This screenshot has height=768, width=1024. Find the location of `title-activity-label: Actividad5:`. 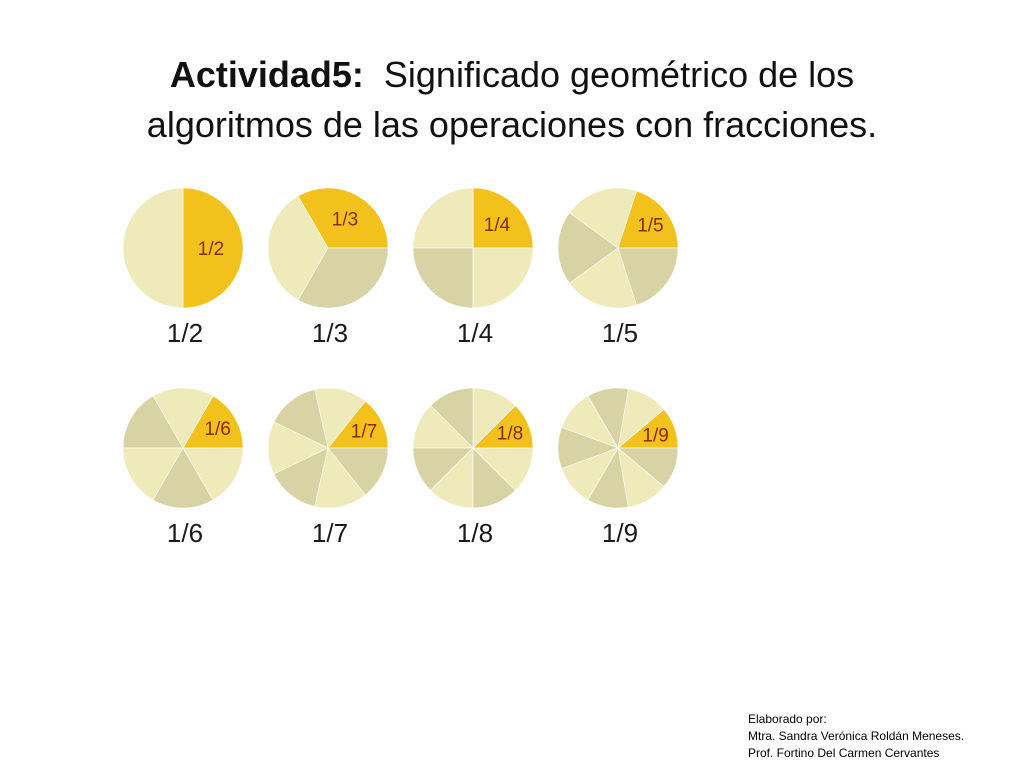

title-activity-label: Actividad5: is located at coordinates (266, 74).